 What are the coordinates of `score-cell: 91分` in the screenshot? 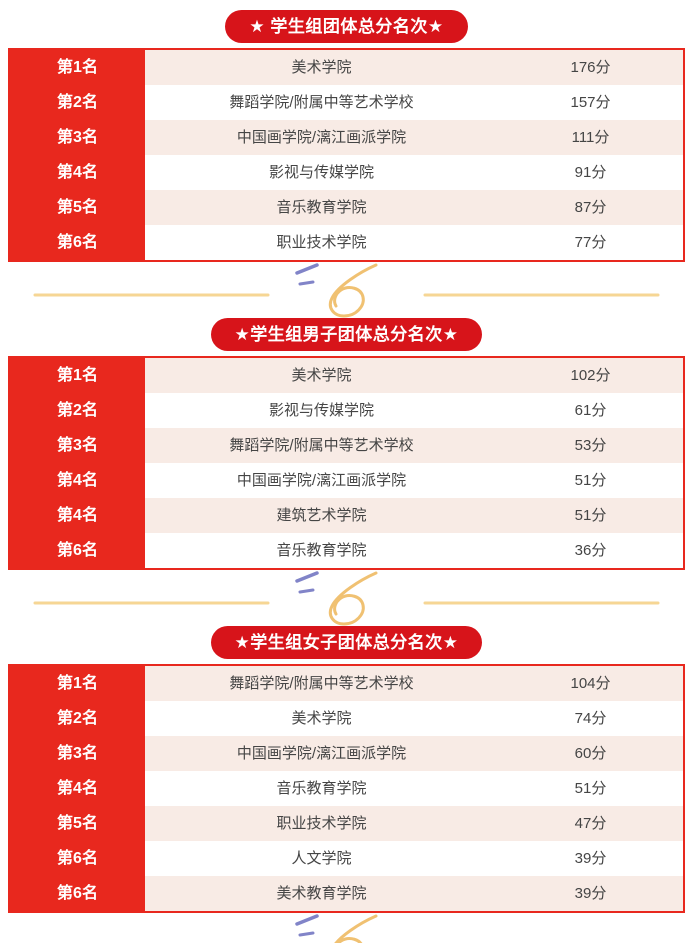 It's located at (590, 172).